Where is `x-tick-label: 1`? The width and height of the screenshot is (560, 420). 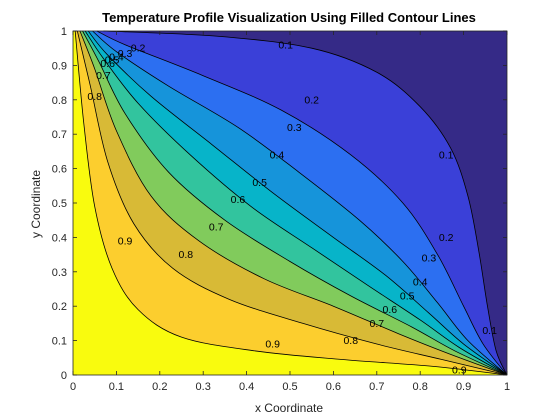 x-tick-label: 1 is located at coordinates (507, 387).